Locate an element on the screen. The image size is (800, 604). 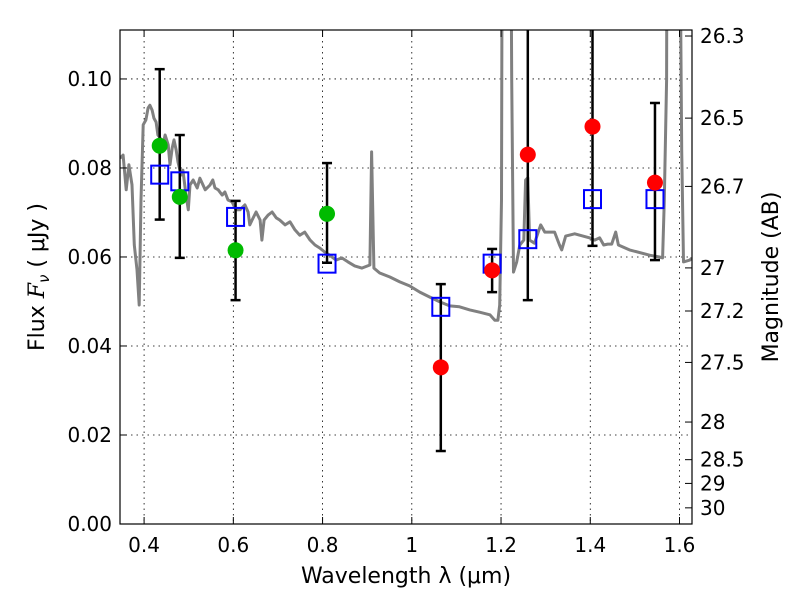
x-tick-label: 0.8 is located at coordinates (323, 545).